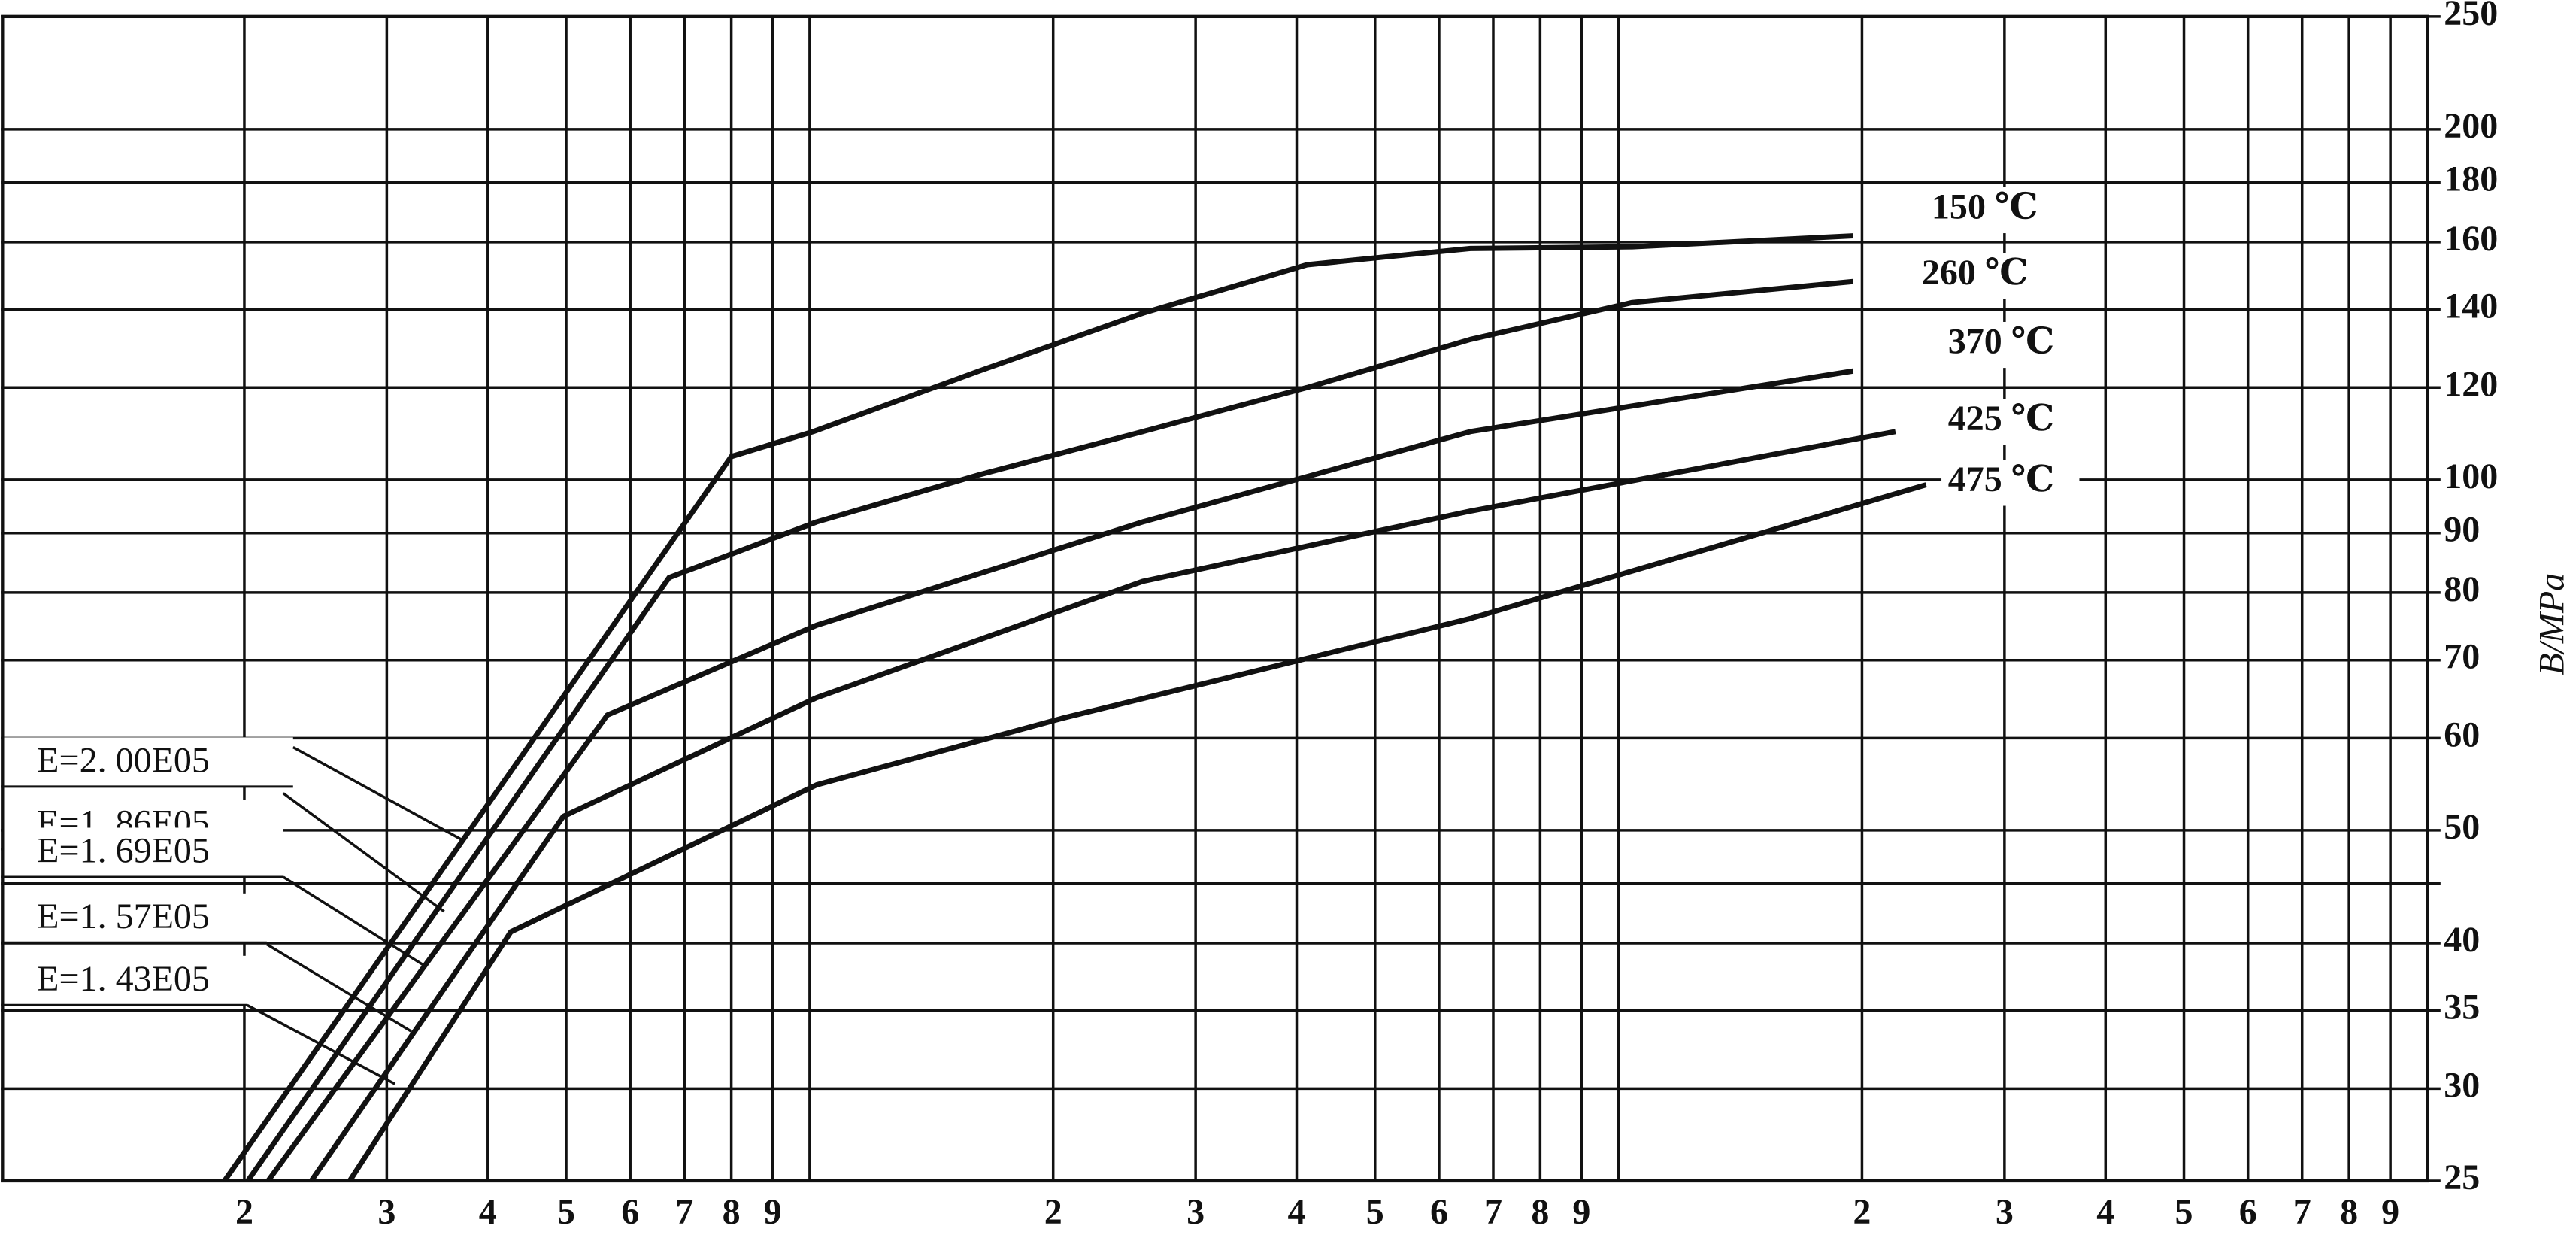 This screenshot has height=1235, width=2576. Describe the element at coordinates (2471, 239) in the screenshot. I see `y-tick-label: 160` at that location.